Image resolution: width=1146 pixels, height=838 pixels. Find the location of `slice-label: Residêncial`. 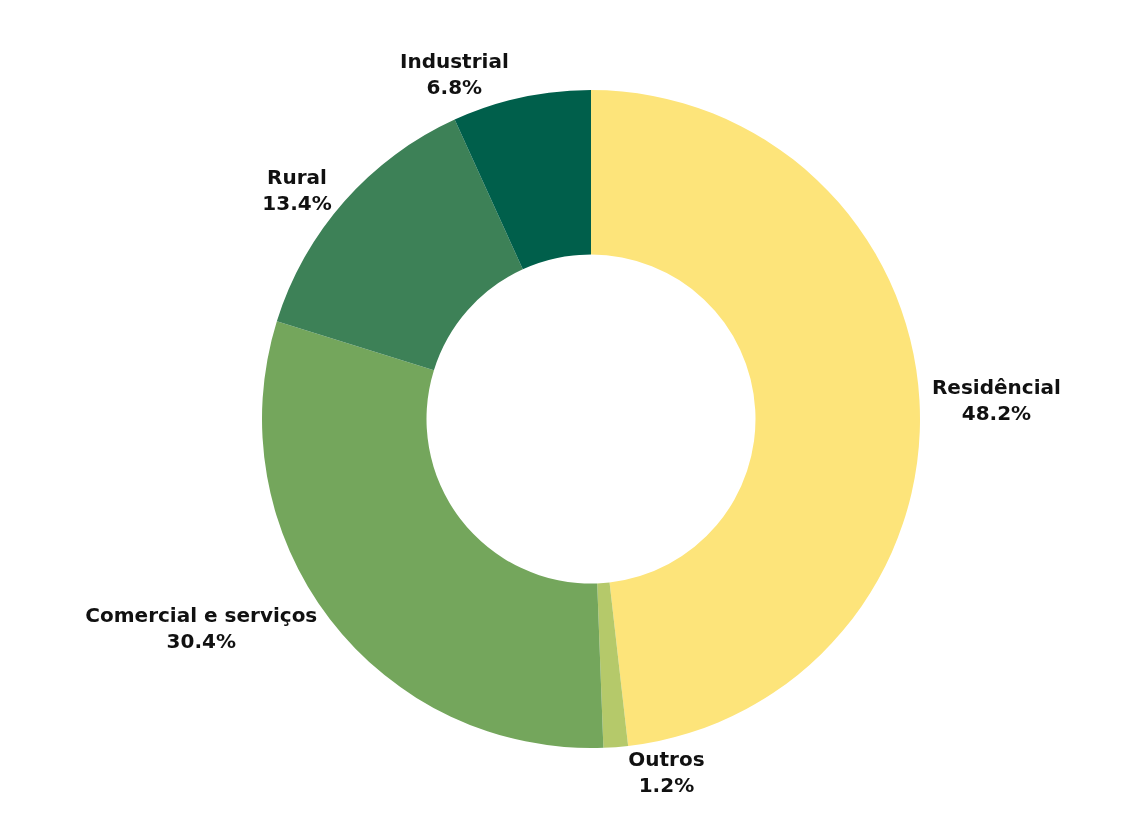

slice-label: Residêncial is located at coordinates (996, 387).